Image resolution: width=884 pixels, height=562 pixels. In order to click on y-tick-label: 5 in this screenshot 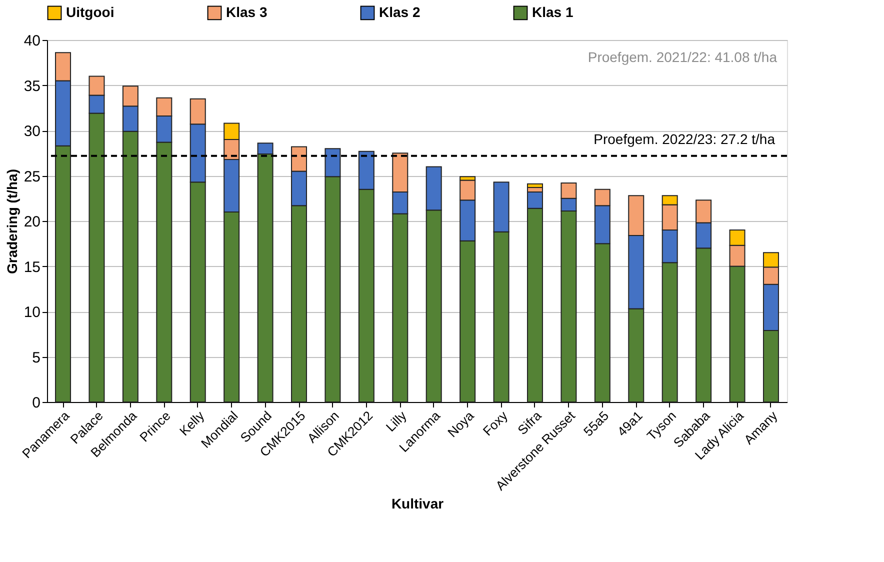, I will do `click(36, 357)`.